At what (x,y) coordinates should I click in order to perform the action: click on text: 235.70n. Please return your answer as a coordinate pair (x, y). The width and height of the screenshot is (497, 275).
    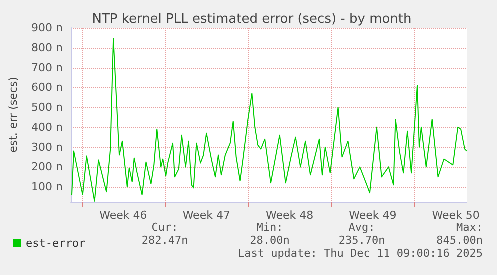
    Looking at the image, I should click on (362, 240).